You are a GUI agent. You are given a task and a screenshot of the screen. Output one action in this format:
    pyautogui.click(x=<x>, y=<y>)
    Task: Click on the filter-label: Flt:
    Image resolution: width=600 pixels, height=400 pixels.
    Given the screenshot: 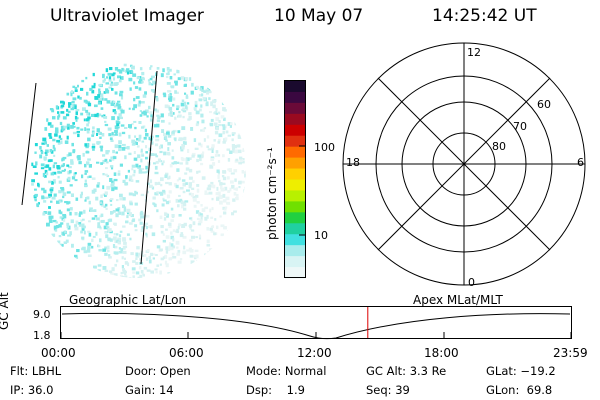 What is the action you would take?
    pyautogui.click(x=19, y=371)
    